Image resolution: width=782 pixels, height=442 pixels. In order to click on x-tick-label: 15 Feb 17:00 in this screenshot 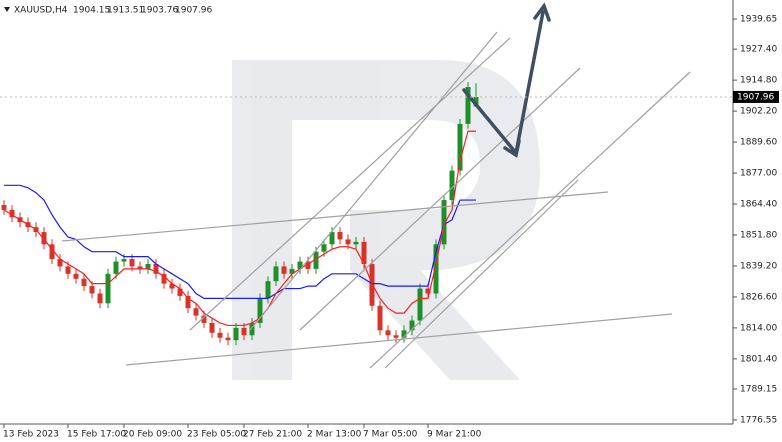, I will do `click(96, 435)`.